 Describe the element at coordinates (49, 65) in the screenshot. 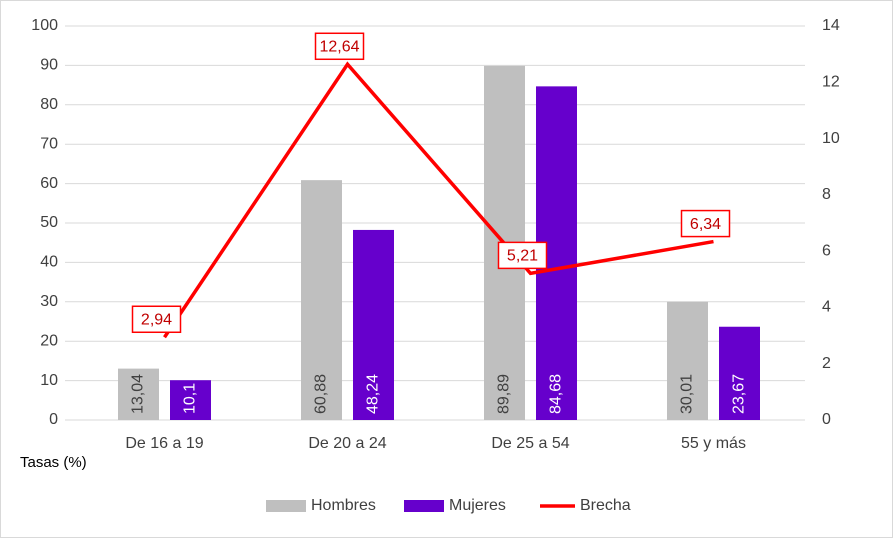

I see `y-tick-label: 90` at that location.